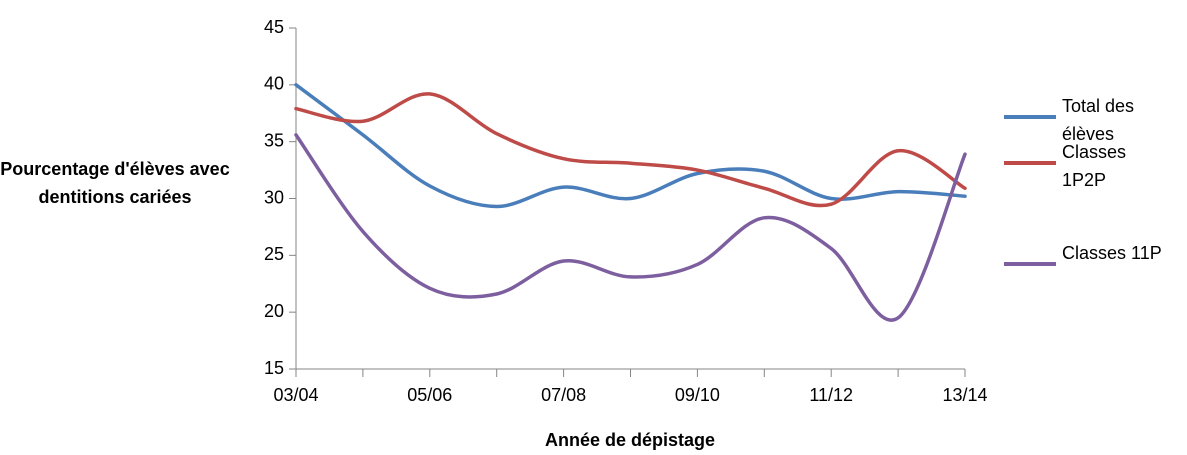 The width and height of the screenshot is (1187, 455). What do you see at coordinates (274, 254) in the screenshot?
I see `y-tick-label: 25` at bounding box center [274, 254].